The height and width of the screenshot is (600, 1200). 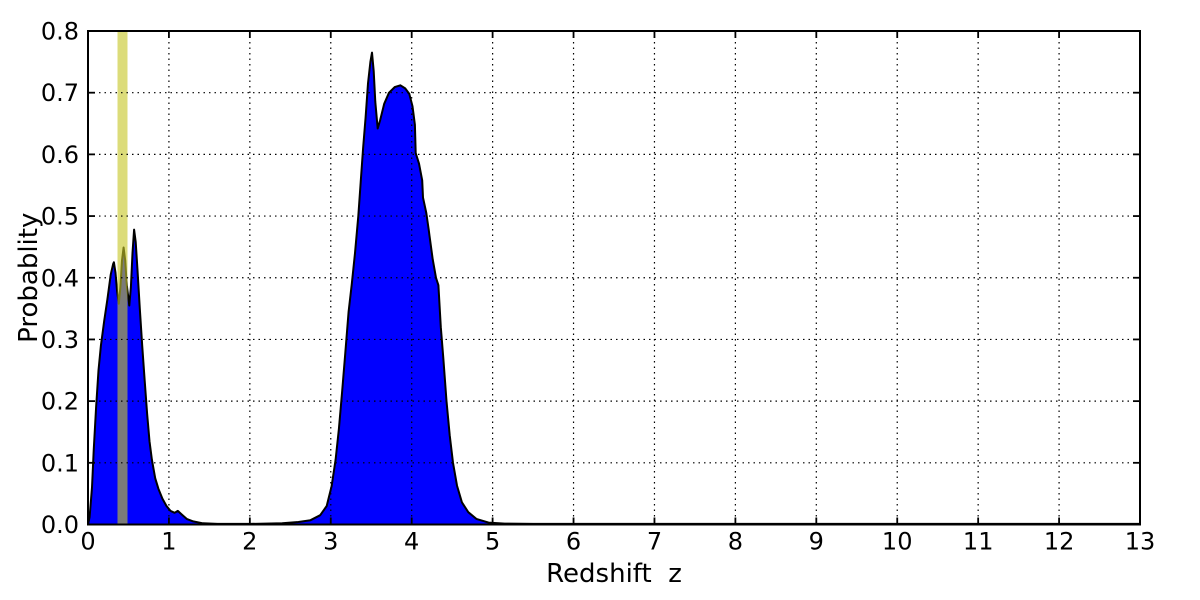 What do you see at coordinates (492, 542) in the screenshot?
I see `x-tick-label: 5` at bounding box center [492, 542].